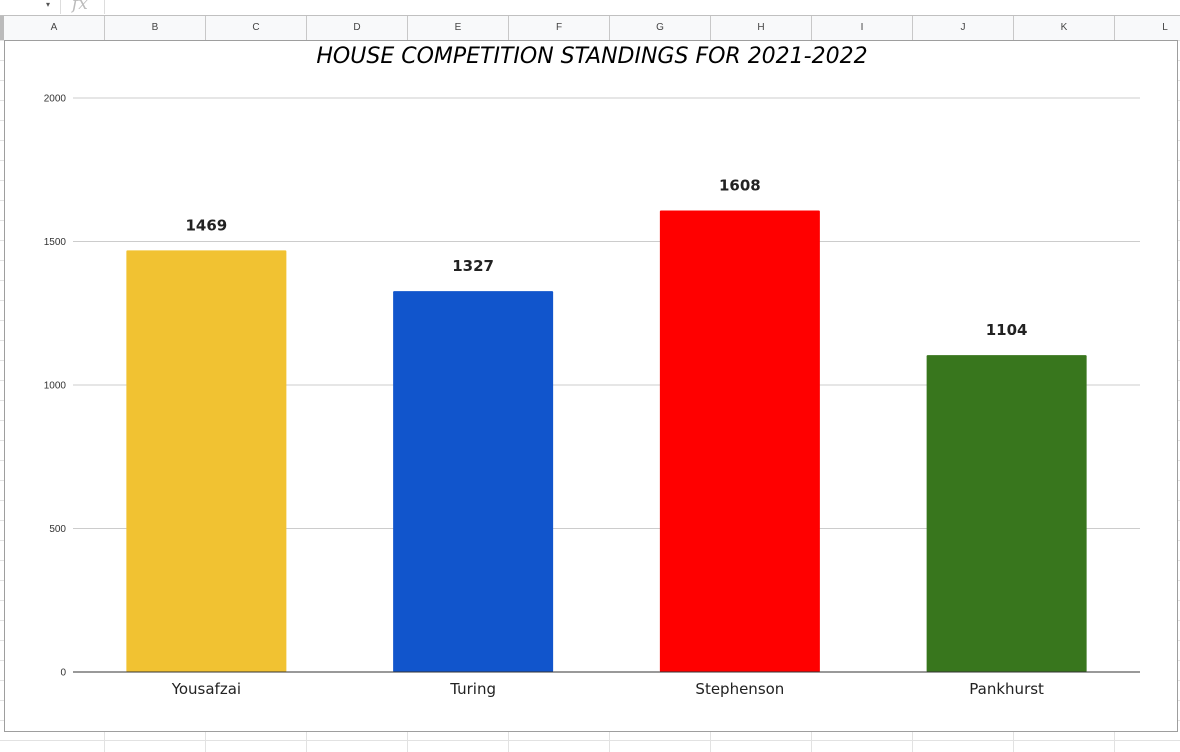 This screenshot has width=1180, height=752. What do you see at coordinates (256, 28) in the screenshot?
I see `column-header-C: C` at bounding box center [256, 28].